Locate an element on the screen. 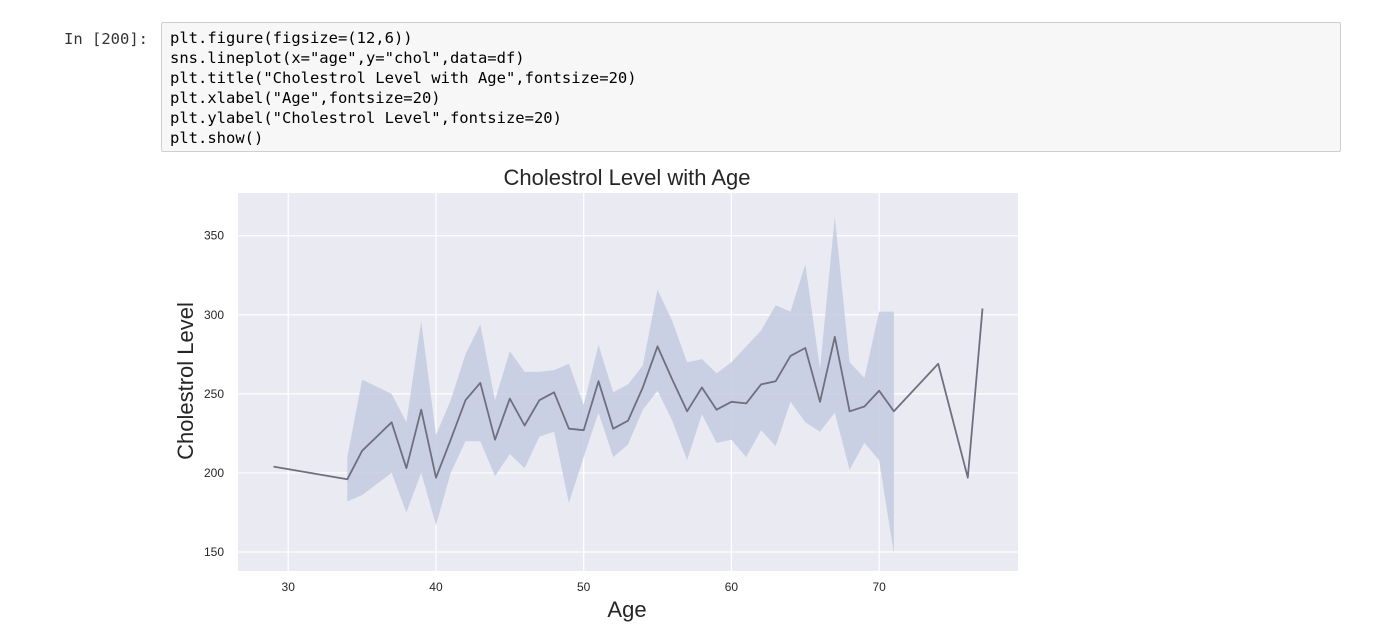 Image resolution: width=1400 pixels, height=641 pixels. series-line is located at coordinates (628, 394).